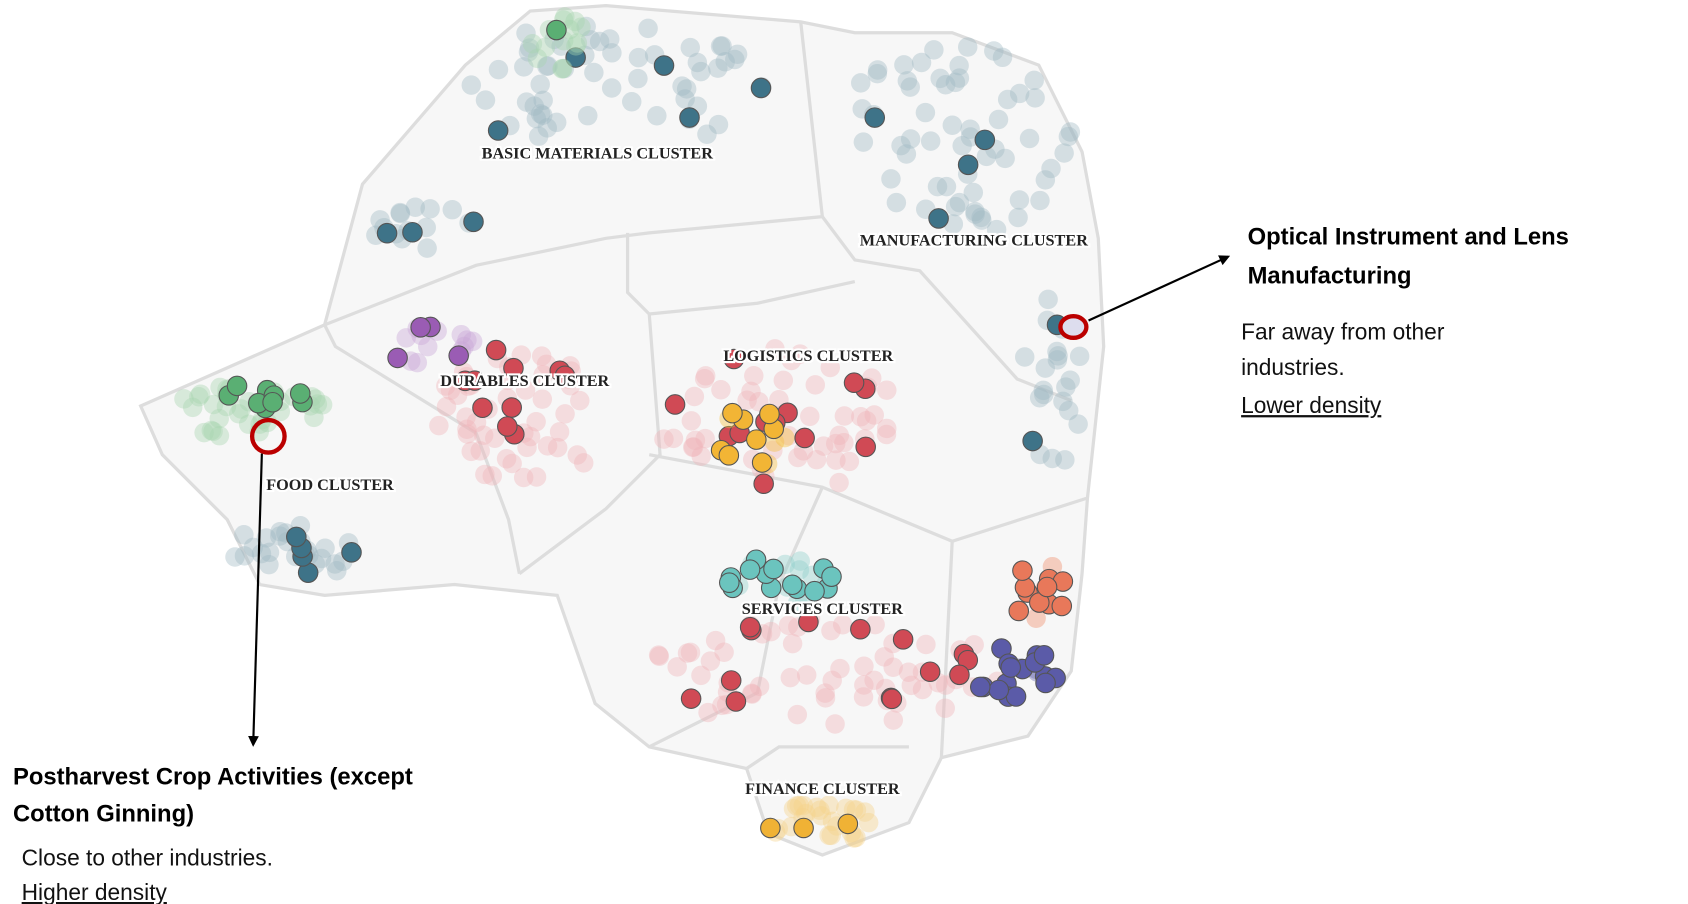 The width and height of the screenshot is (1688, 904). Describe the element at coordinates (524, 381) in the screenshot. I see `cluster-label: DURABLES CLUSTER` at that location.